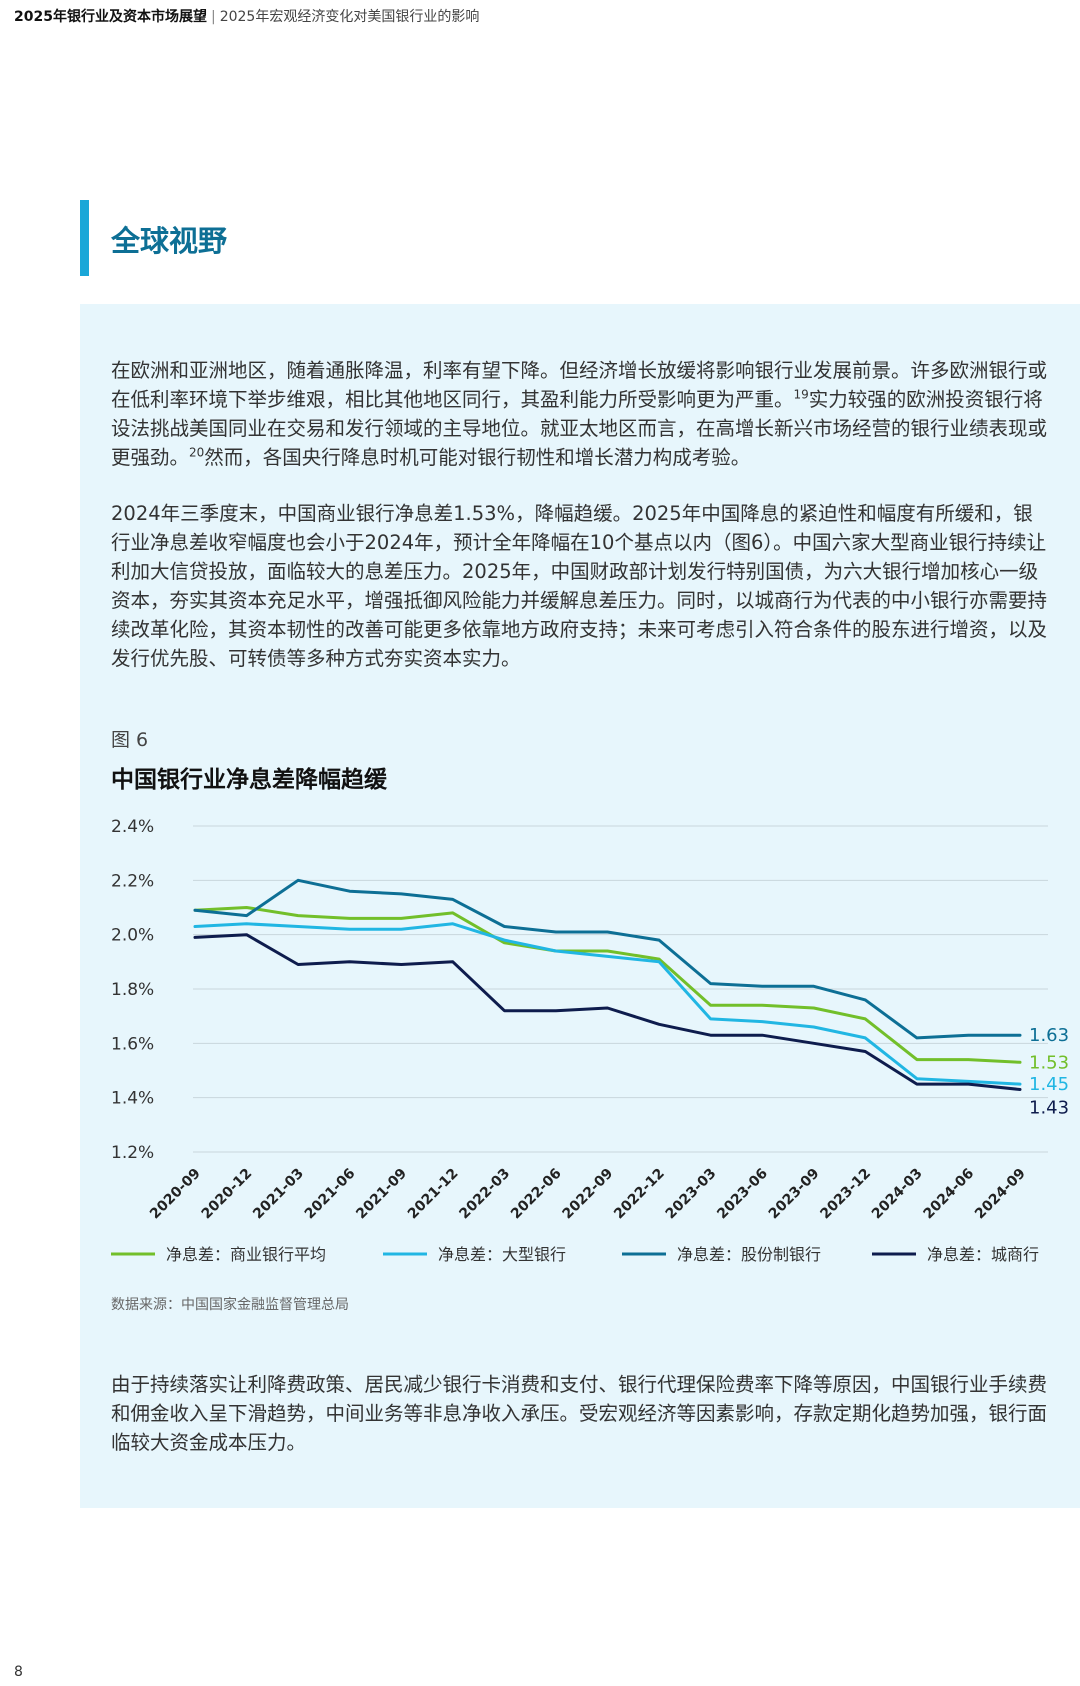 The height and width of the screenshot is (1686, 1080). What do you see at coordinates (132, 990) in the screenshot?
I see `y-tick-label: 1.8%` at bounding box center [132, 990].